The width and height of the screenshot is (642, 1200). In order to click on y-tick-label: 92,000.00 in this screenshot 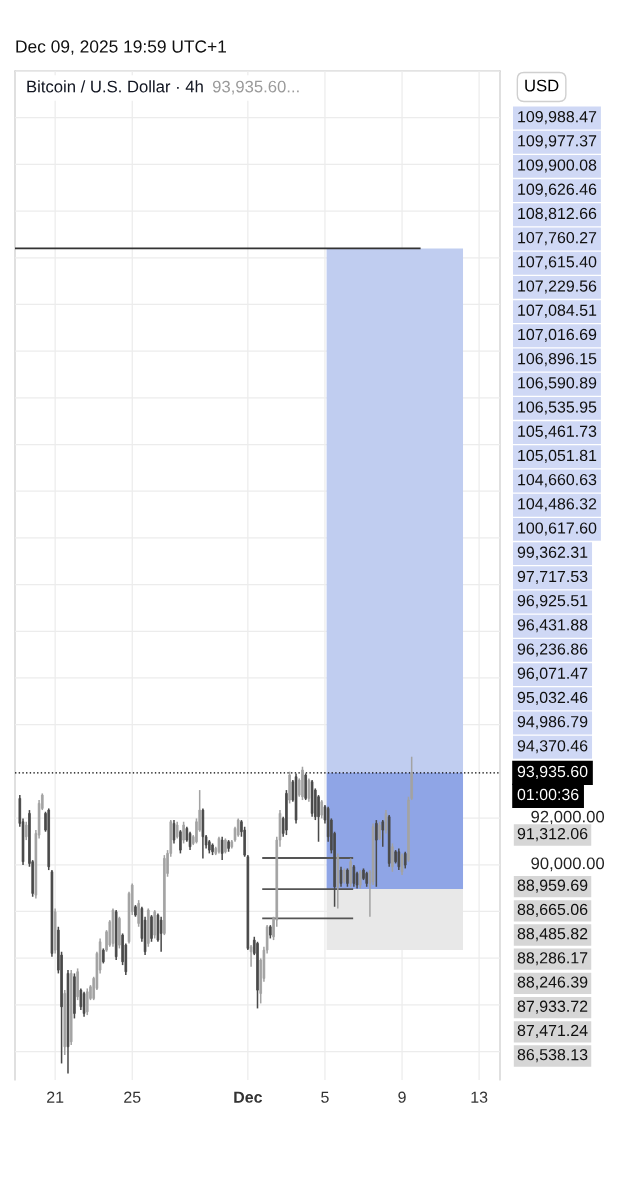, I will do `click(568, 817)`.